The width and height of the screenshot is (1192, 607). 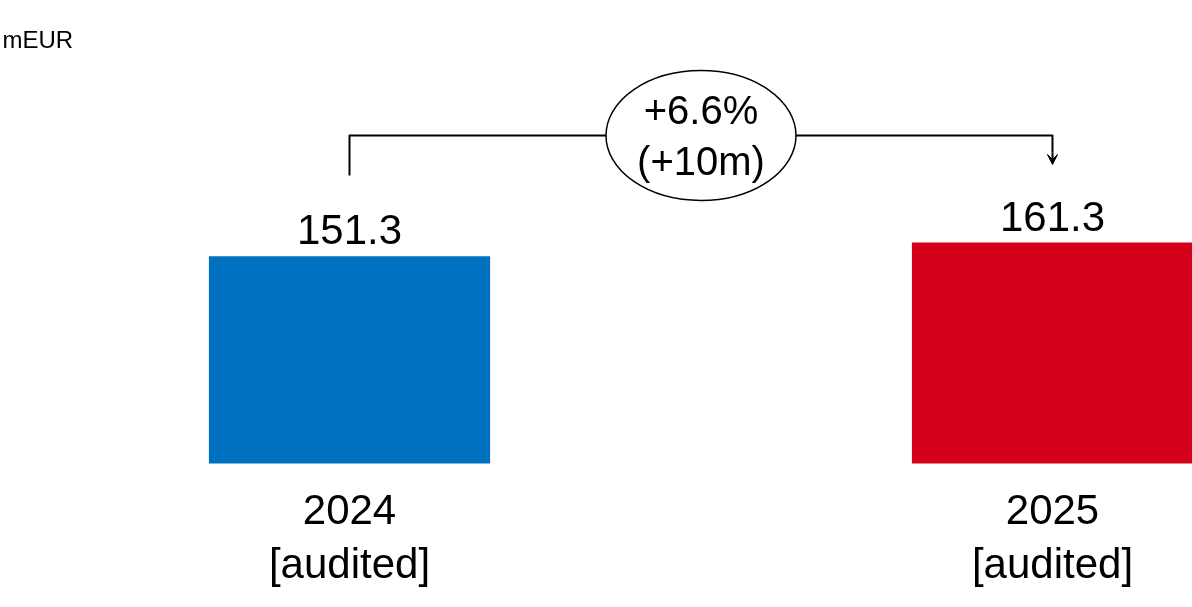 I want to click on text: mEUR, so click(x=38, y=39).